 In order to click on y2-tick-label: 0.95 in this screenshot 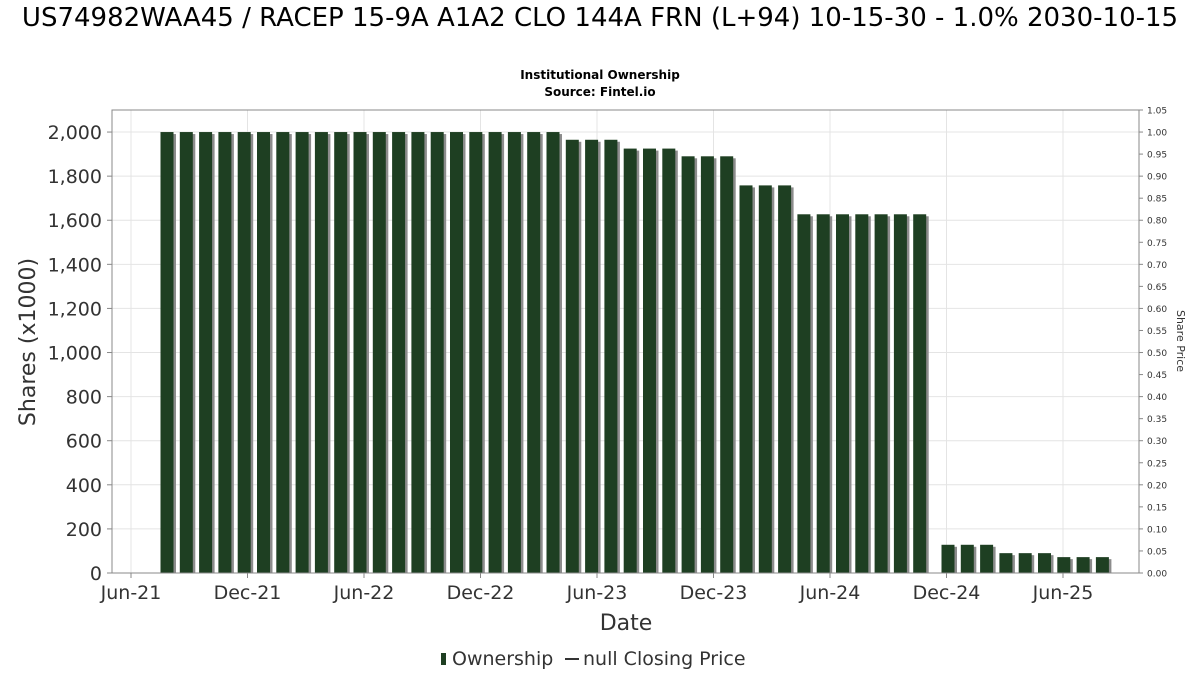, I will do `click(1157, 156)`.